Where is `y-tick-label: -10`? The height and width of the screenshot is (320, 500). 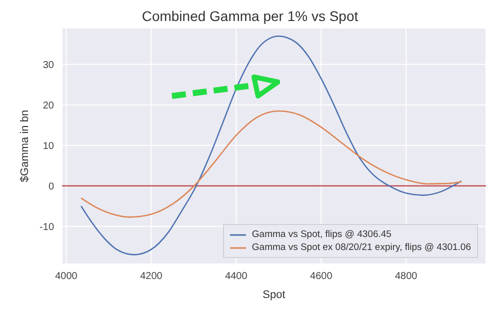
y-tick-label: -10 is located at coordinates (47, 227).